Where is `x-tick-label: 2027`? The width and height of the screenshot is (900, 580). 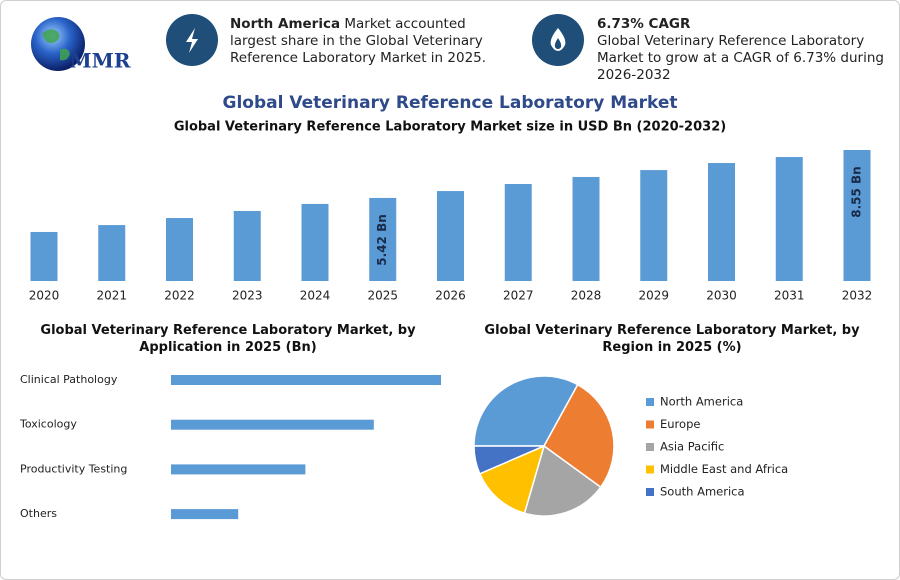
x-tick-label: 2027 is located at coordinates (518, 296).